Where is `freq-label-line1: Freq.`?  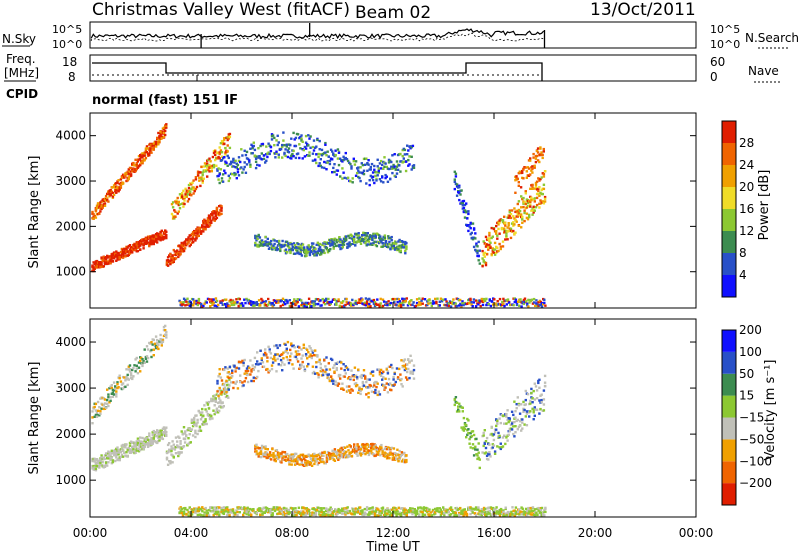
freq-label-line1: Freq. is located at coordinates (21, 59).